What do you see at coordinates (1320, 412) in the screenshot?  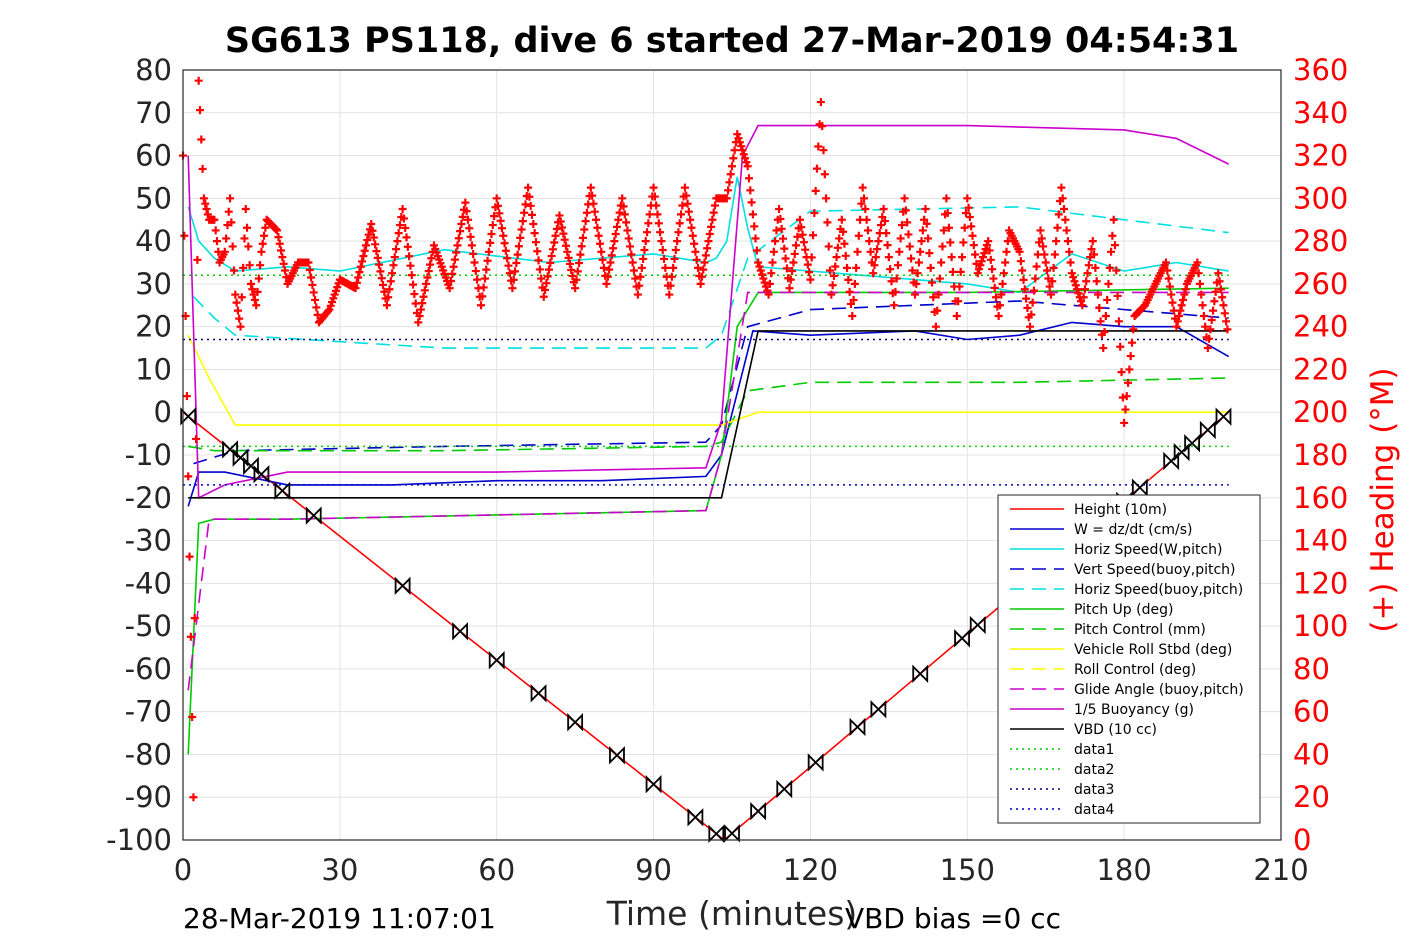 I see `y-right-tick-label: 200` at bounding box center [1320, 412].